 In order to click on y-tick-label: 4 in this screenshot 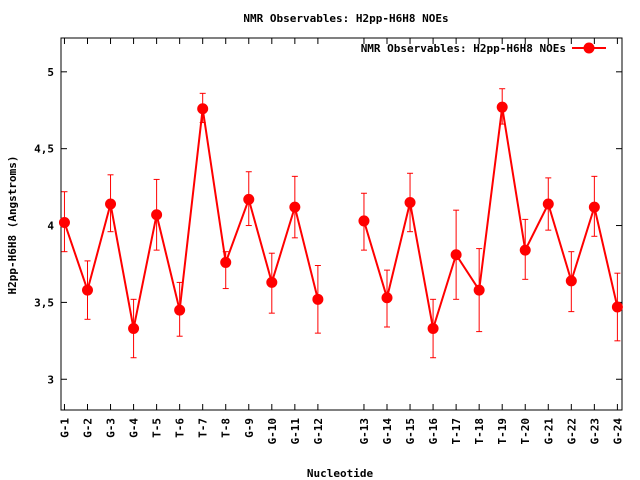, I will do `click(50, 226)`.